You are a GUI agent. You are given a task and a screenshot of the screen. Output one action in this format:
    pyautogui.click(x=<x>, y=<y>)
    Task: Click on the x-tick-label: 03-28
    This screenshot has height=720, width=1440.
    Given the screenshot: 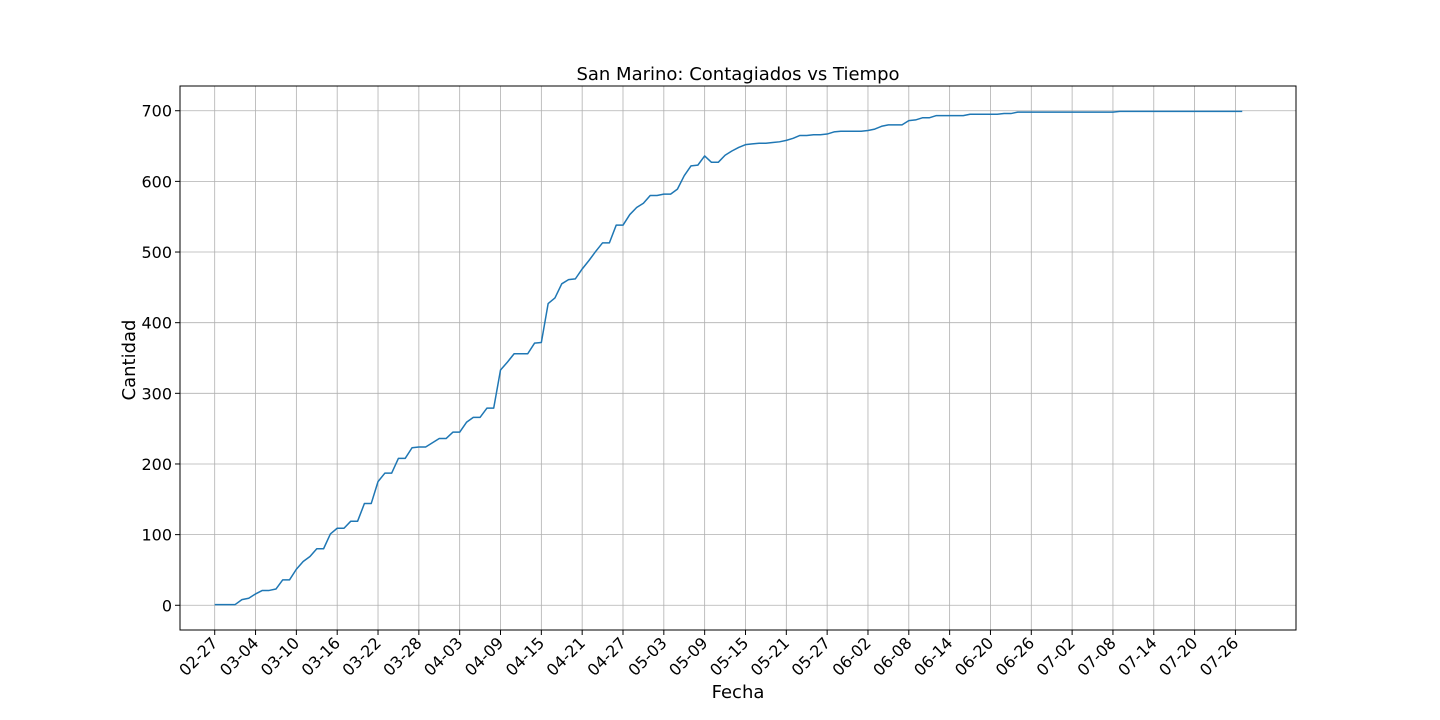 What is the action you would take?
    pyautogui.click(x=402, y=656)
    